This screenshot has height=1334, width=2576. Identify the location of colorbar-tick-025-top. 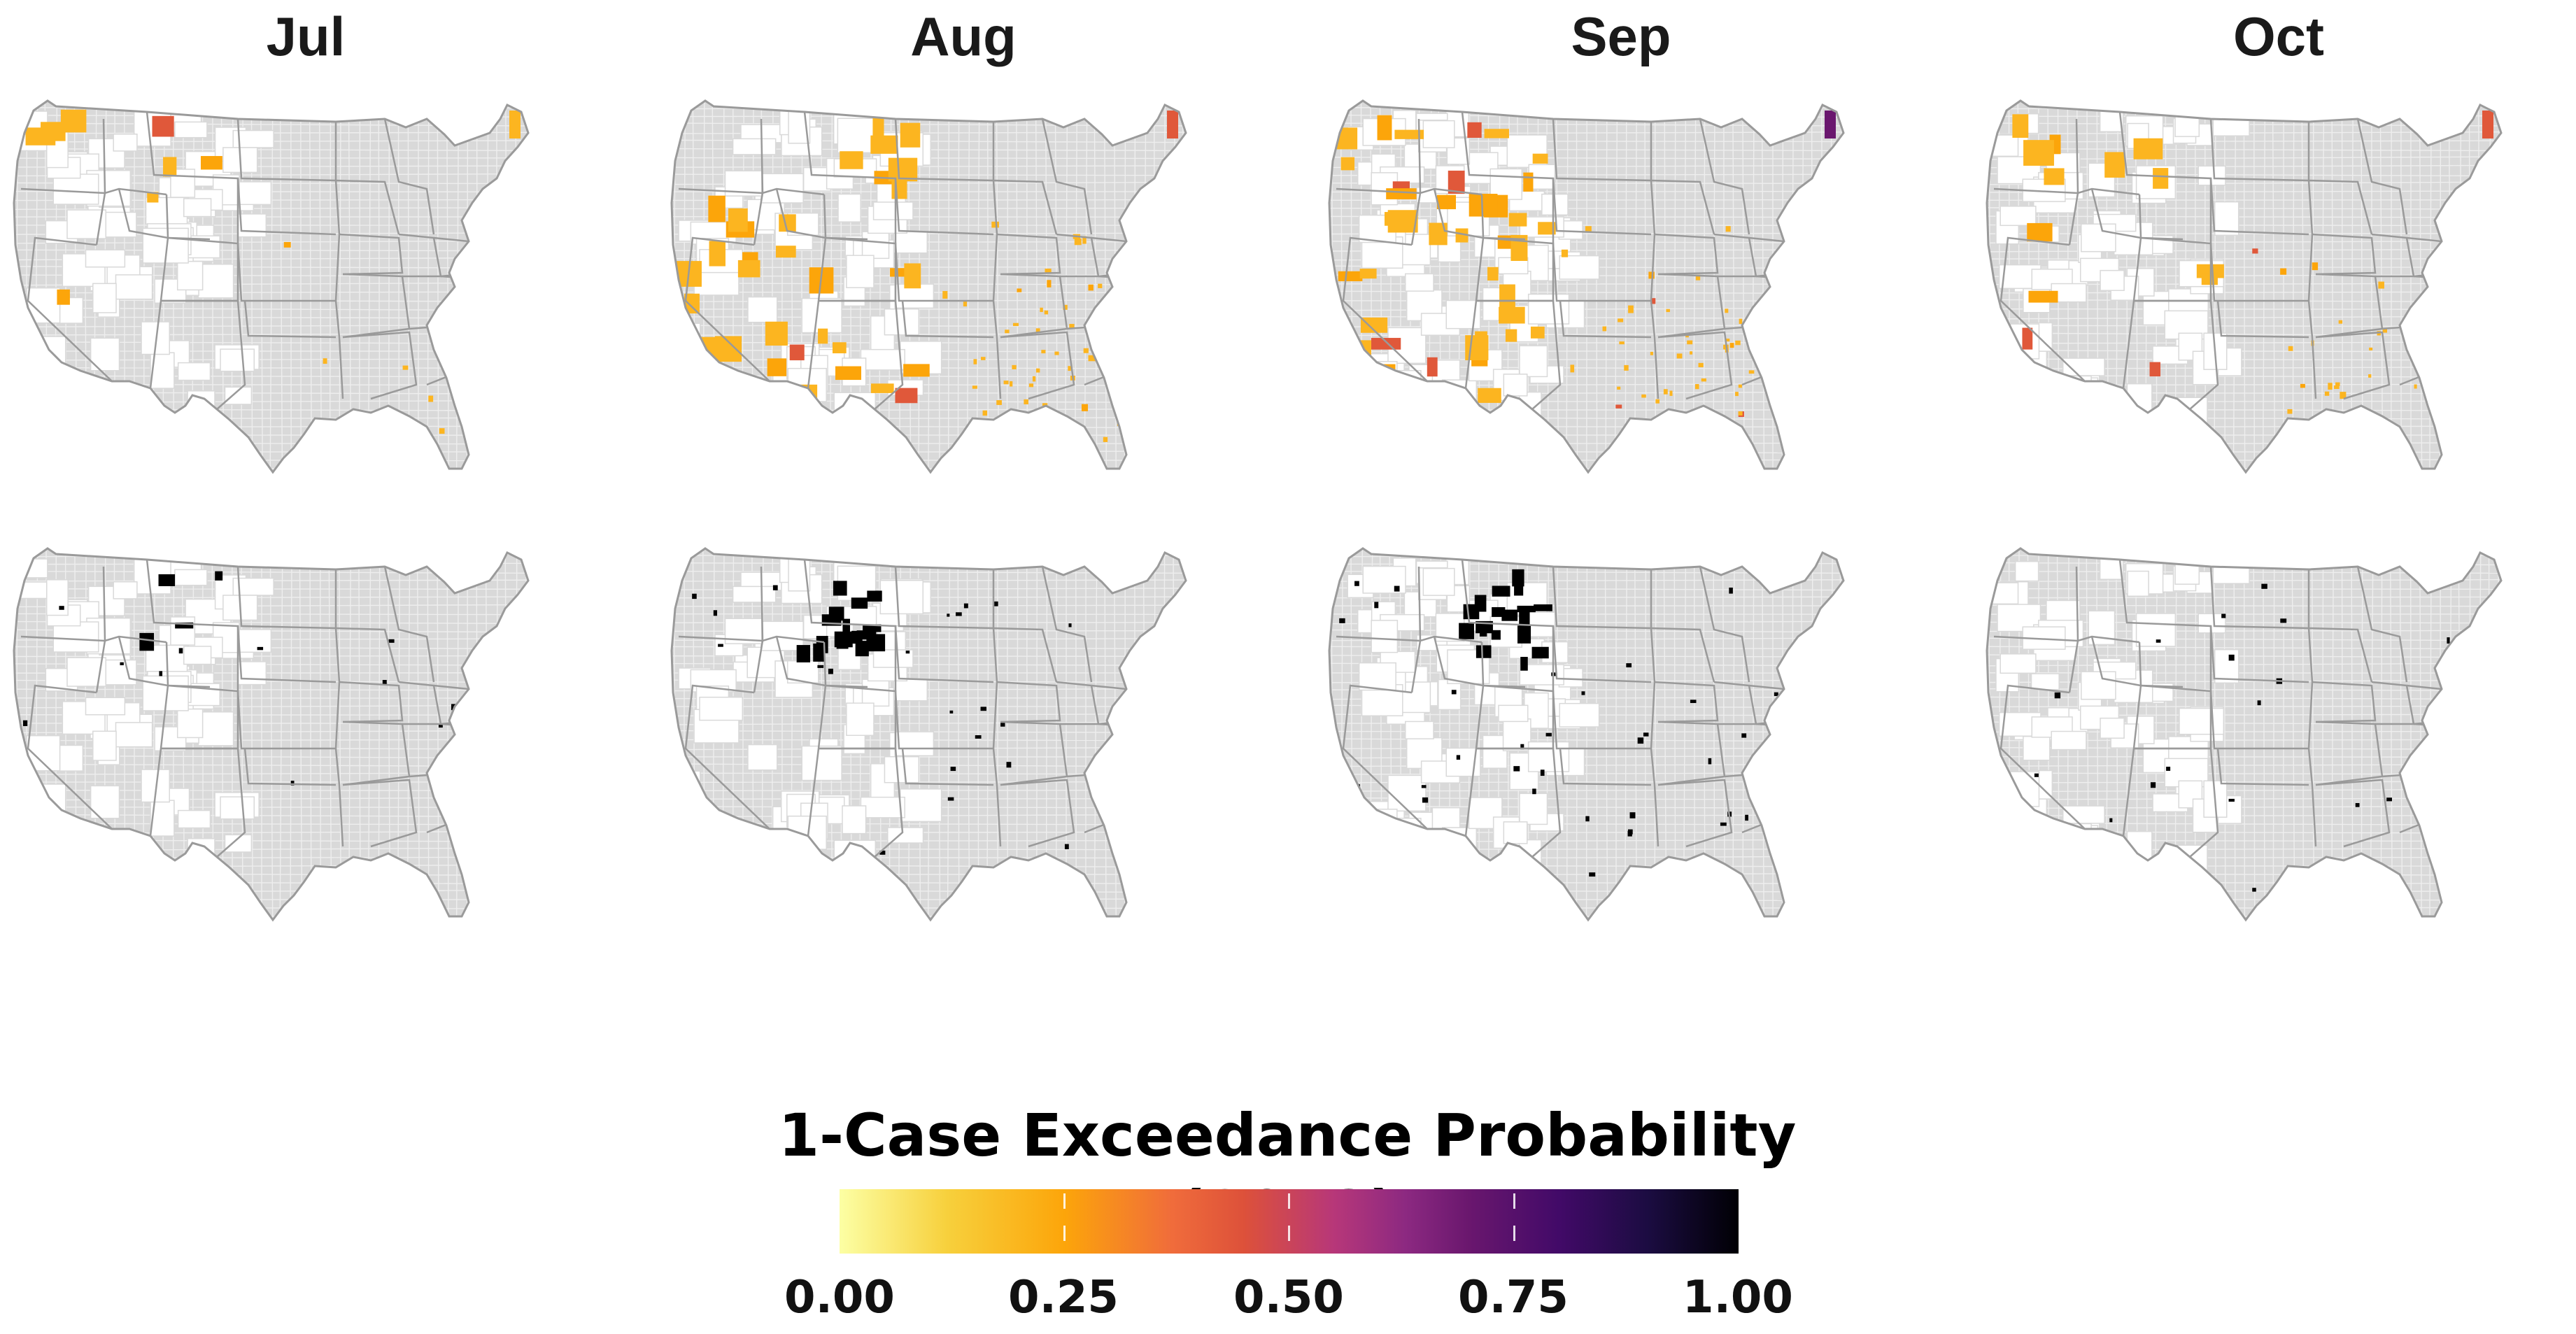
(1064, 1201).